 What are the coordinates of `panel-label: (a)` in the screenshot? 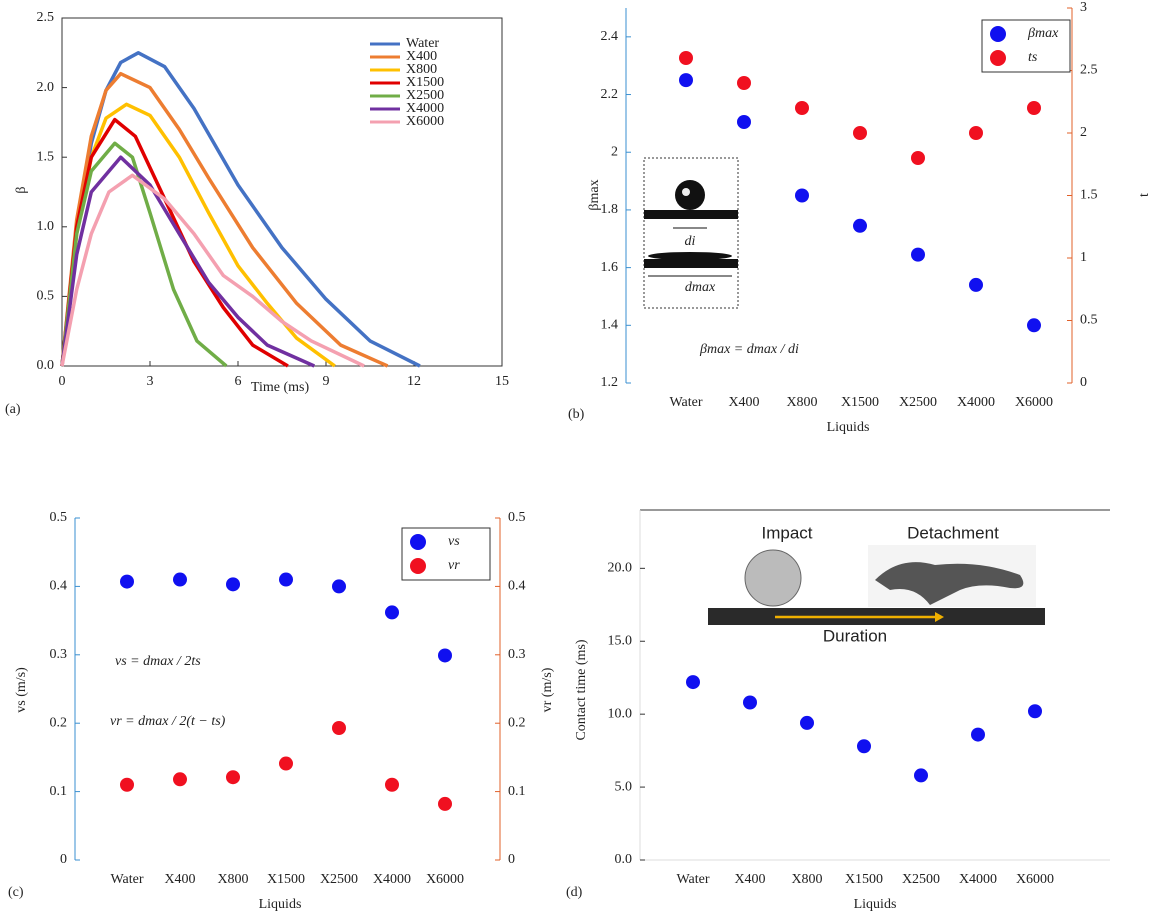 It's located at (13, 409).